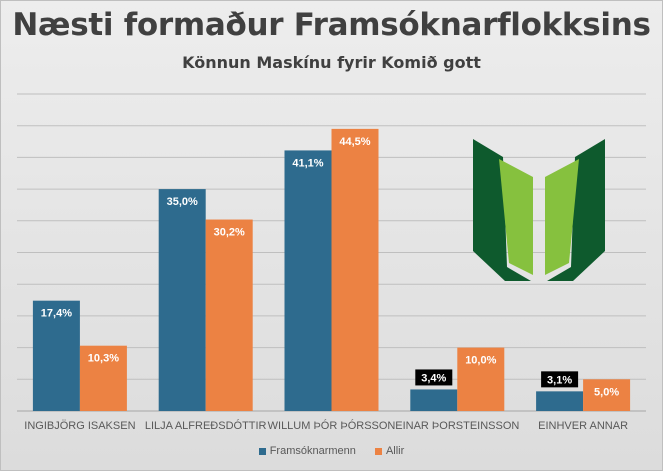 The height and width of the screenshot is (471, 663). Describe the element at coordinates (206, 425) in the screenshot. I see `x-tick-label: LILJA ALFREÐSDÓTTIR` at that location.